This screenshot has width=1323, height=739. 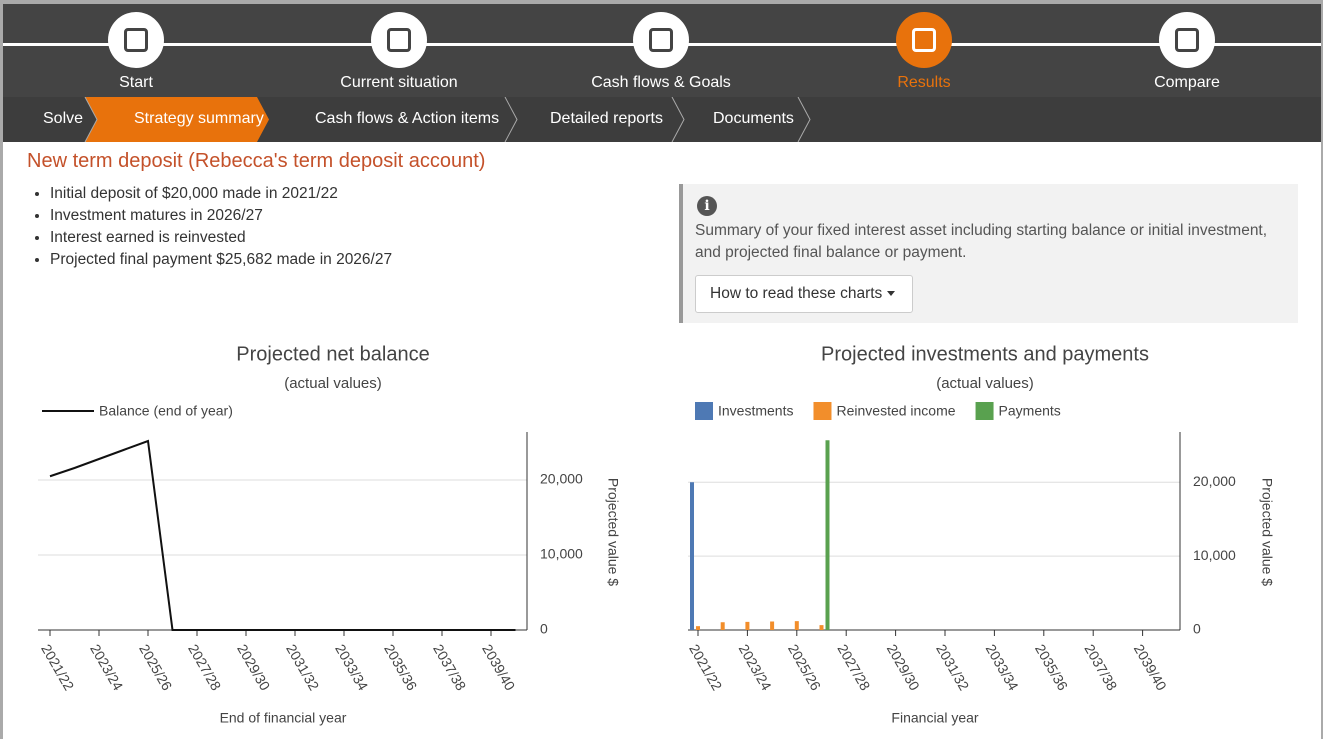 I want to click on line, so click(x=282, y=535).